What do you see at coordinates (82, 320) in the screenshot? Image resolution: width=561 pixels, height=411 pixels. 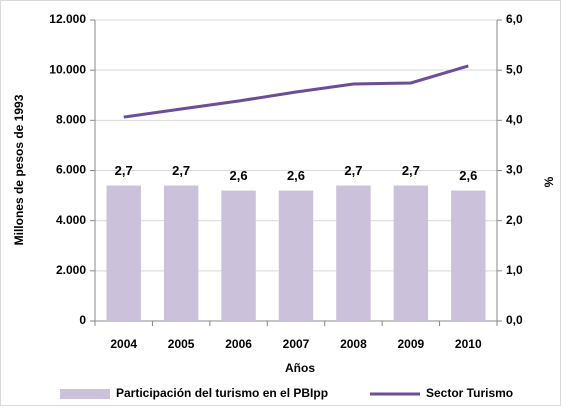 I see `y-tick-label: 0` at bounding box center [82, 320].